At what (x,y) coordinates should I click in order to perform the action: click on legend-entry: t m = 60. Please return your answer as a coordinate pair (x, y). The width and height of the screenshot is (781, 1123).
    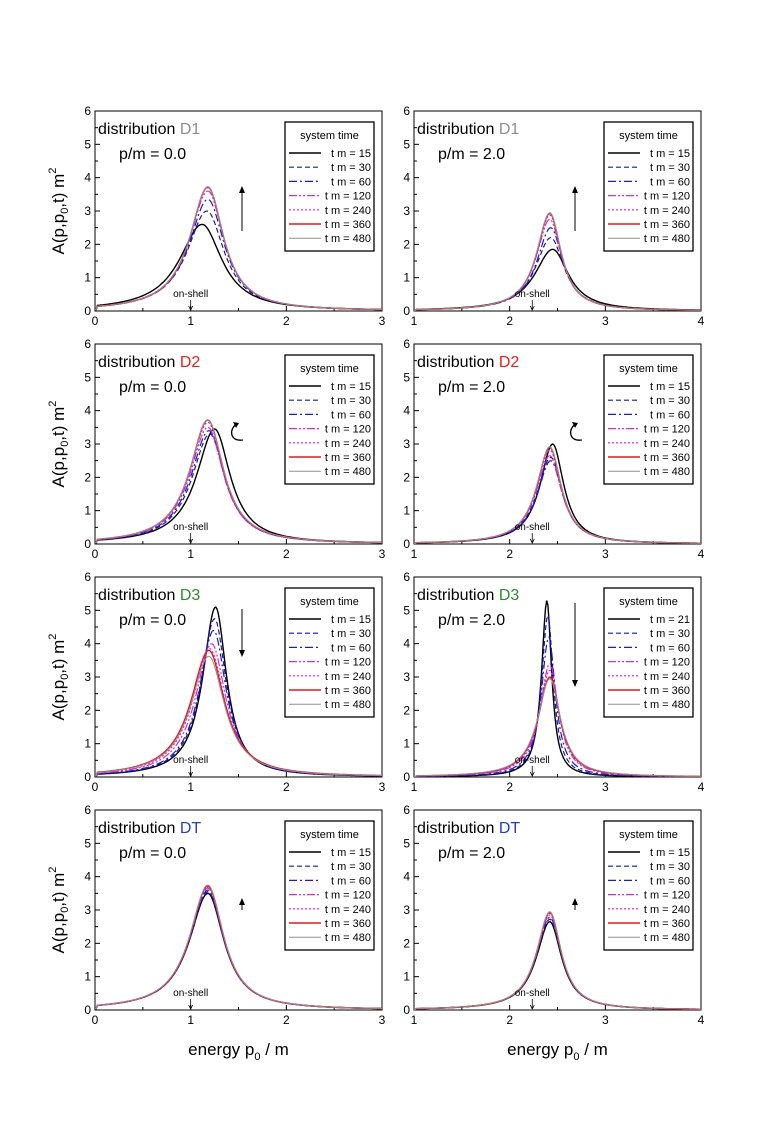
    Looking at the image, I should click on (351, 648).